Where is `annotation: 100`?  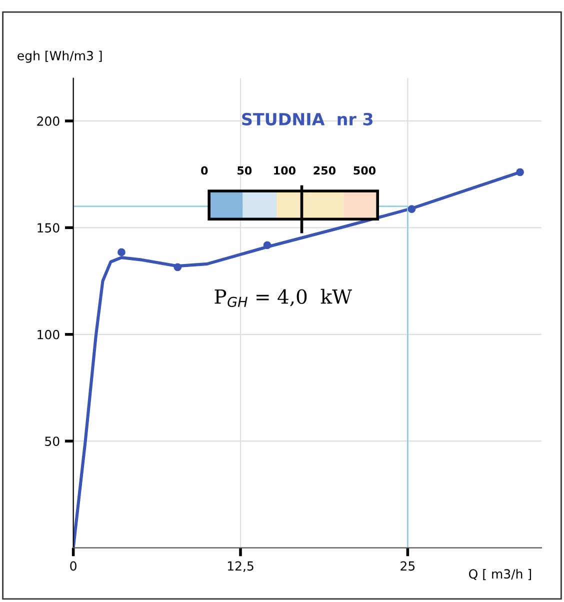
annotation: 100 is located at coordinates (285, 170).